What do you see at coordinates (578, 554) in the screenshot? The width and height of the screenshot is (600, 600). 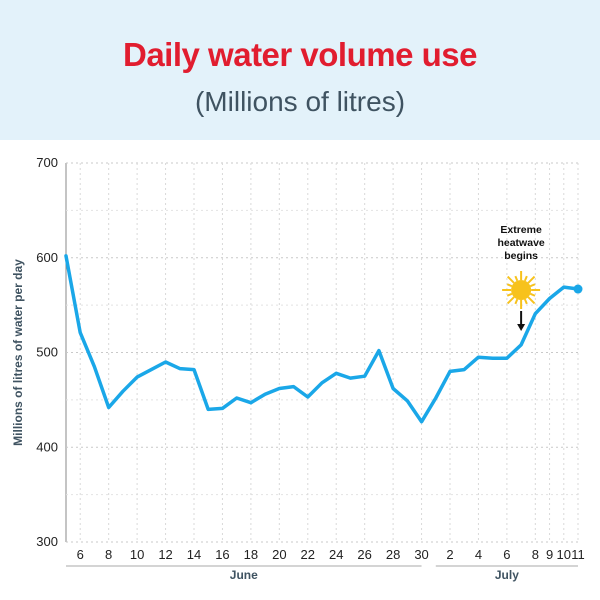 I see `x-tick-label: 11` at bounding box center [578, 554].